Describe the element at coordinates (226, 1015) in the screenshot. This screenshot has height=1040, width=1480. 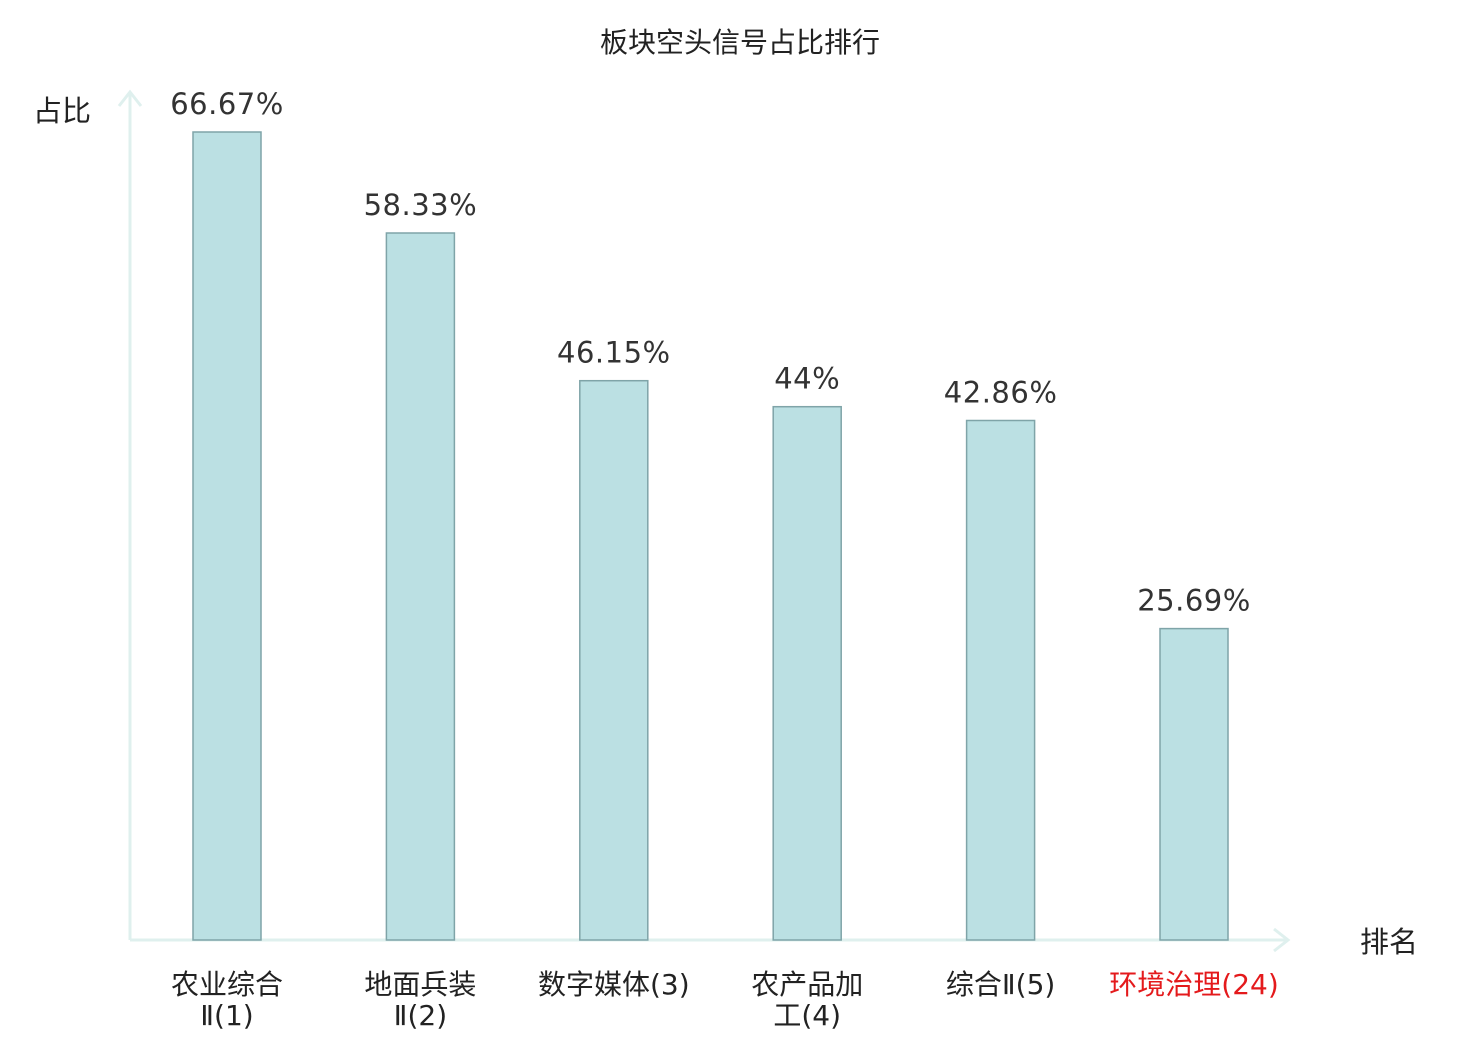
I see `category-rank-1: Ⅱ(1)` at that location.